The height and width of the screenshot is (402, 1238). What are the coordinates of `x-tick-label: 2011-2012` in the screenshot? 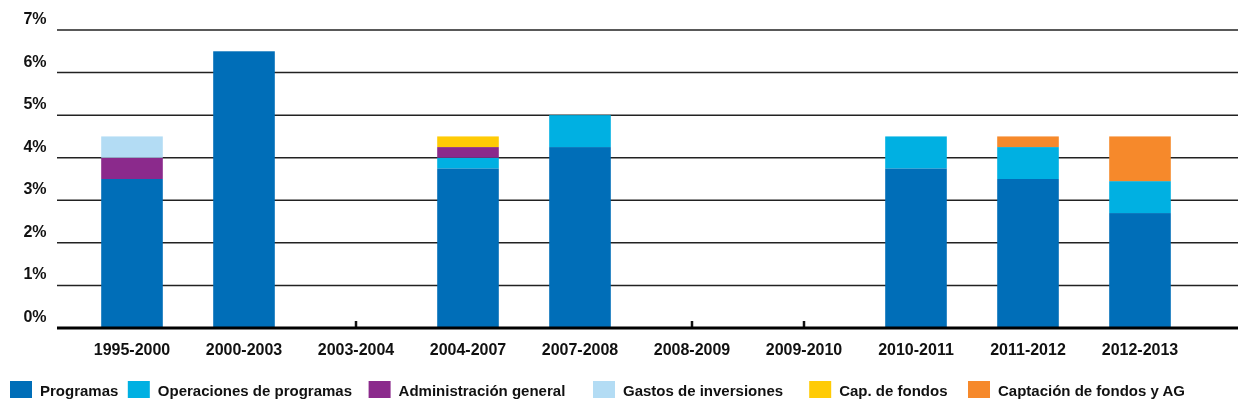 It's located at (1028, 349).